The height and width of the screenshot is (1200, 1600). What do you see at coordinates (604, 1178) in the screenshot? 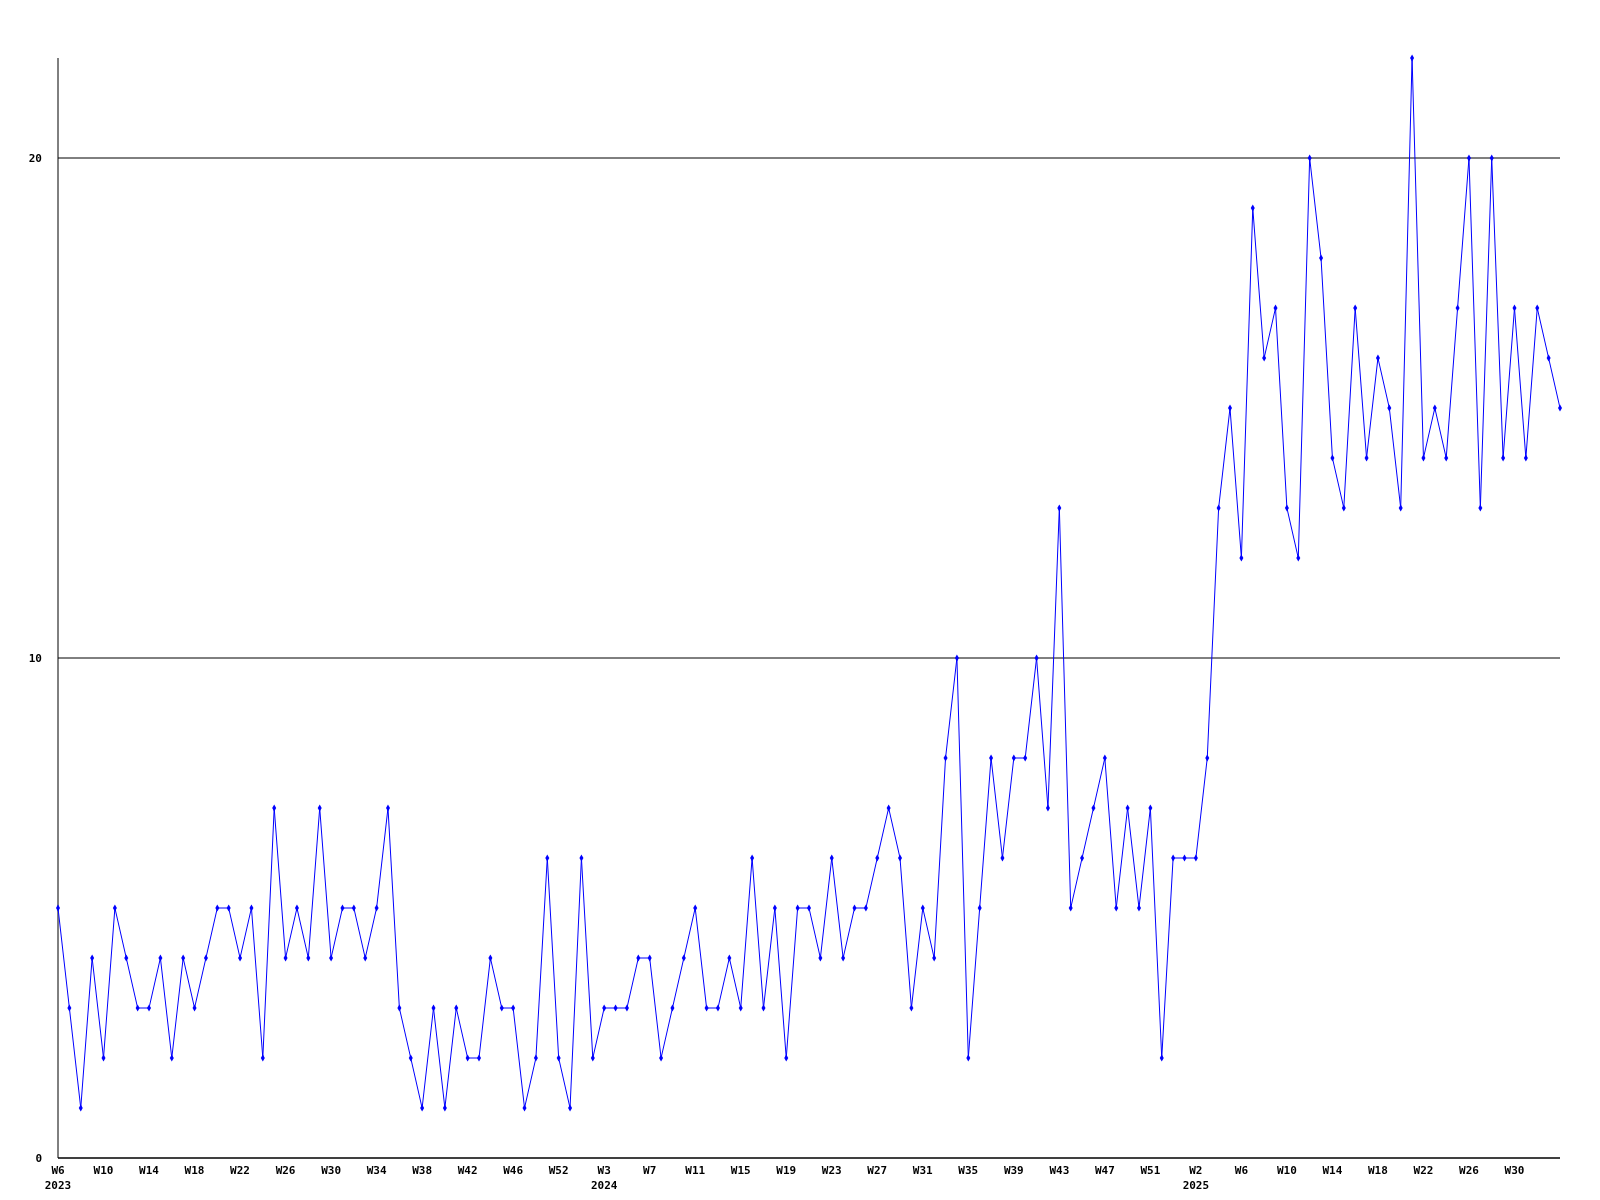
I see `x-tick-label: W3 2024` at bounding box center [604, 1178].